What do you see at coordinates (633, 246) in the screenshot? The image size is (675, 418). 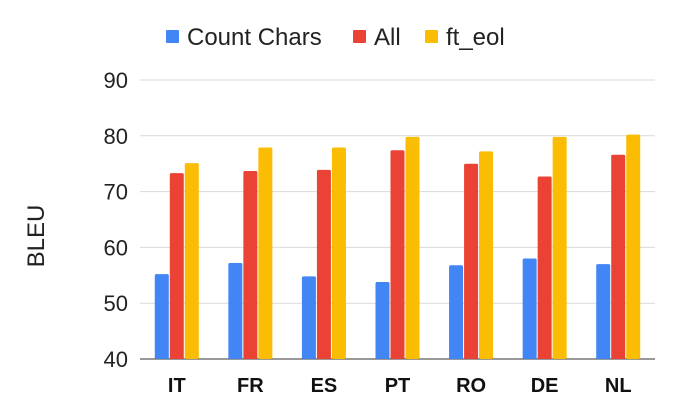 I see `bar-ft-eol-nl` at bounding box center [633, 246].